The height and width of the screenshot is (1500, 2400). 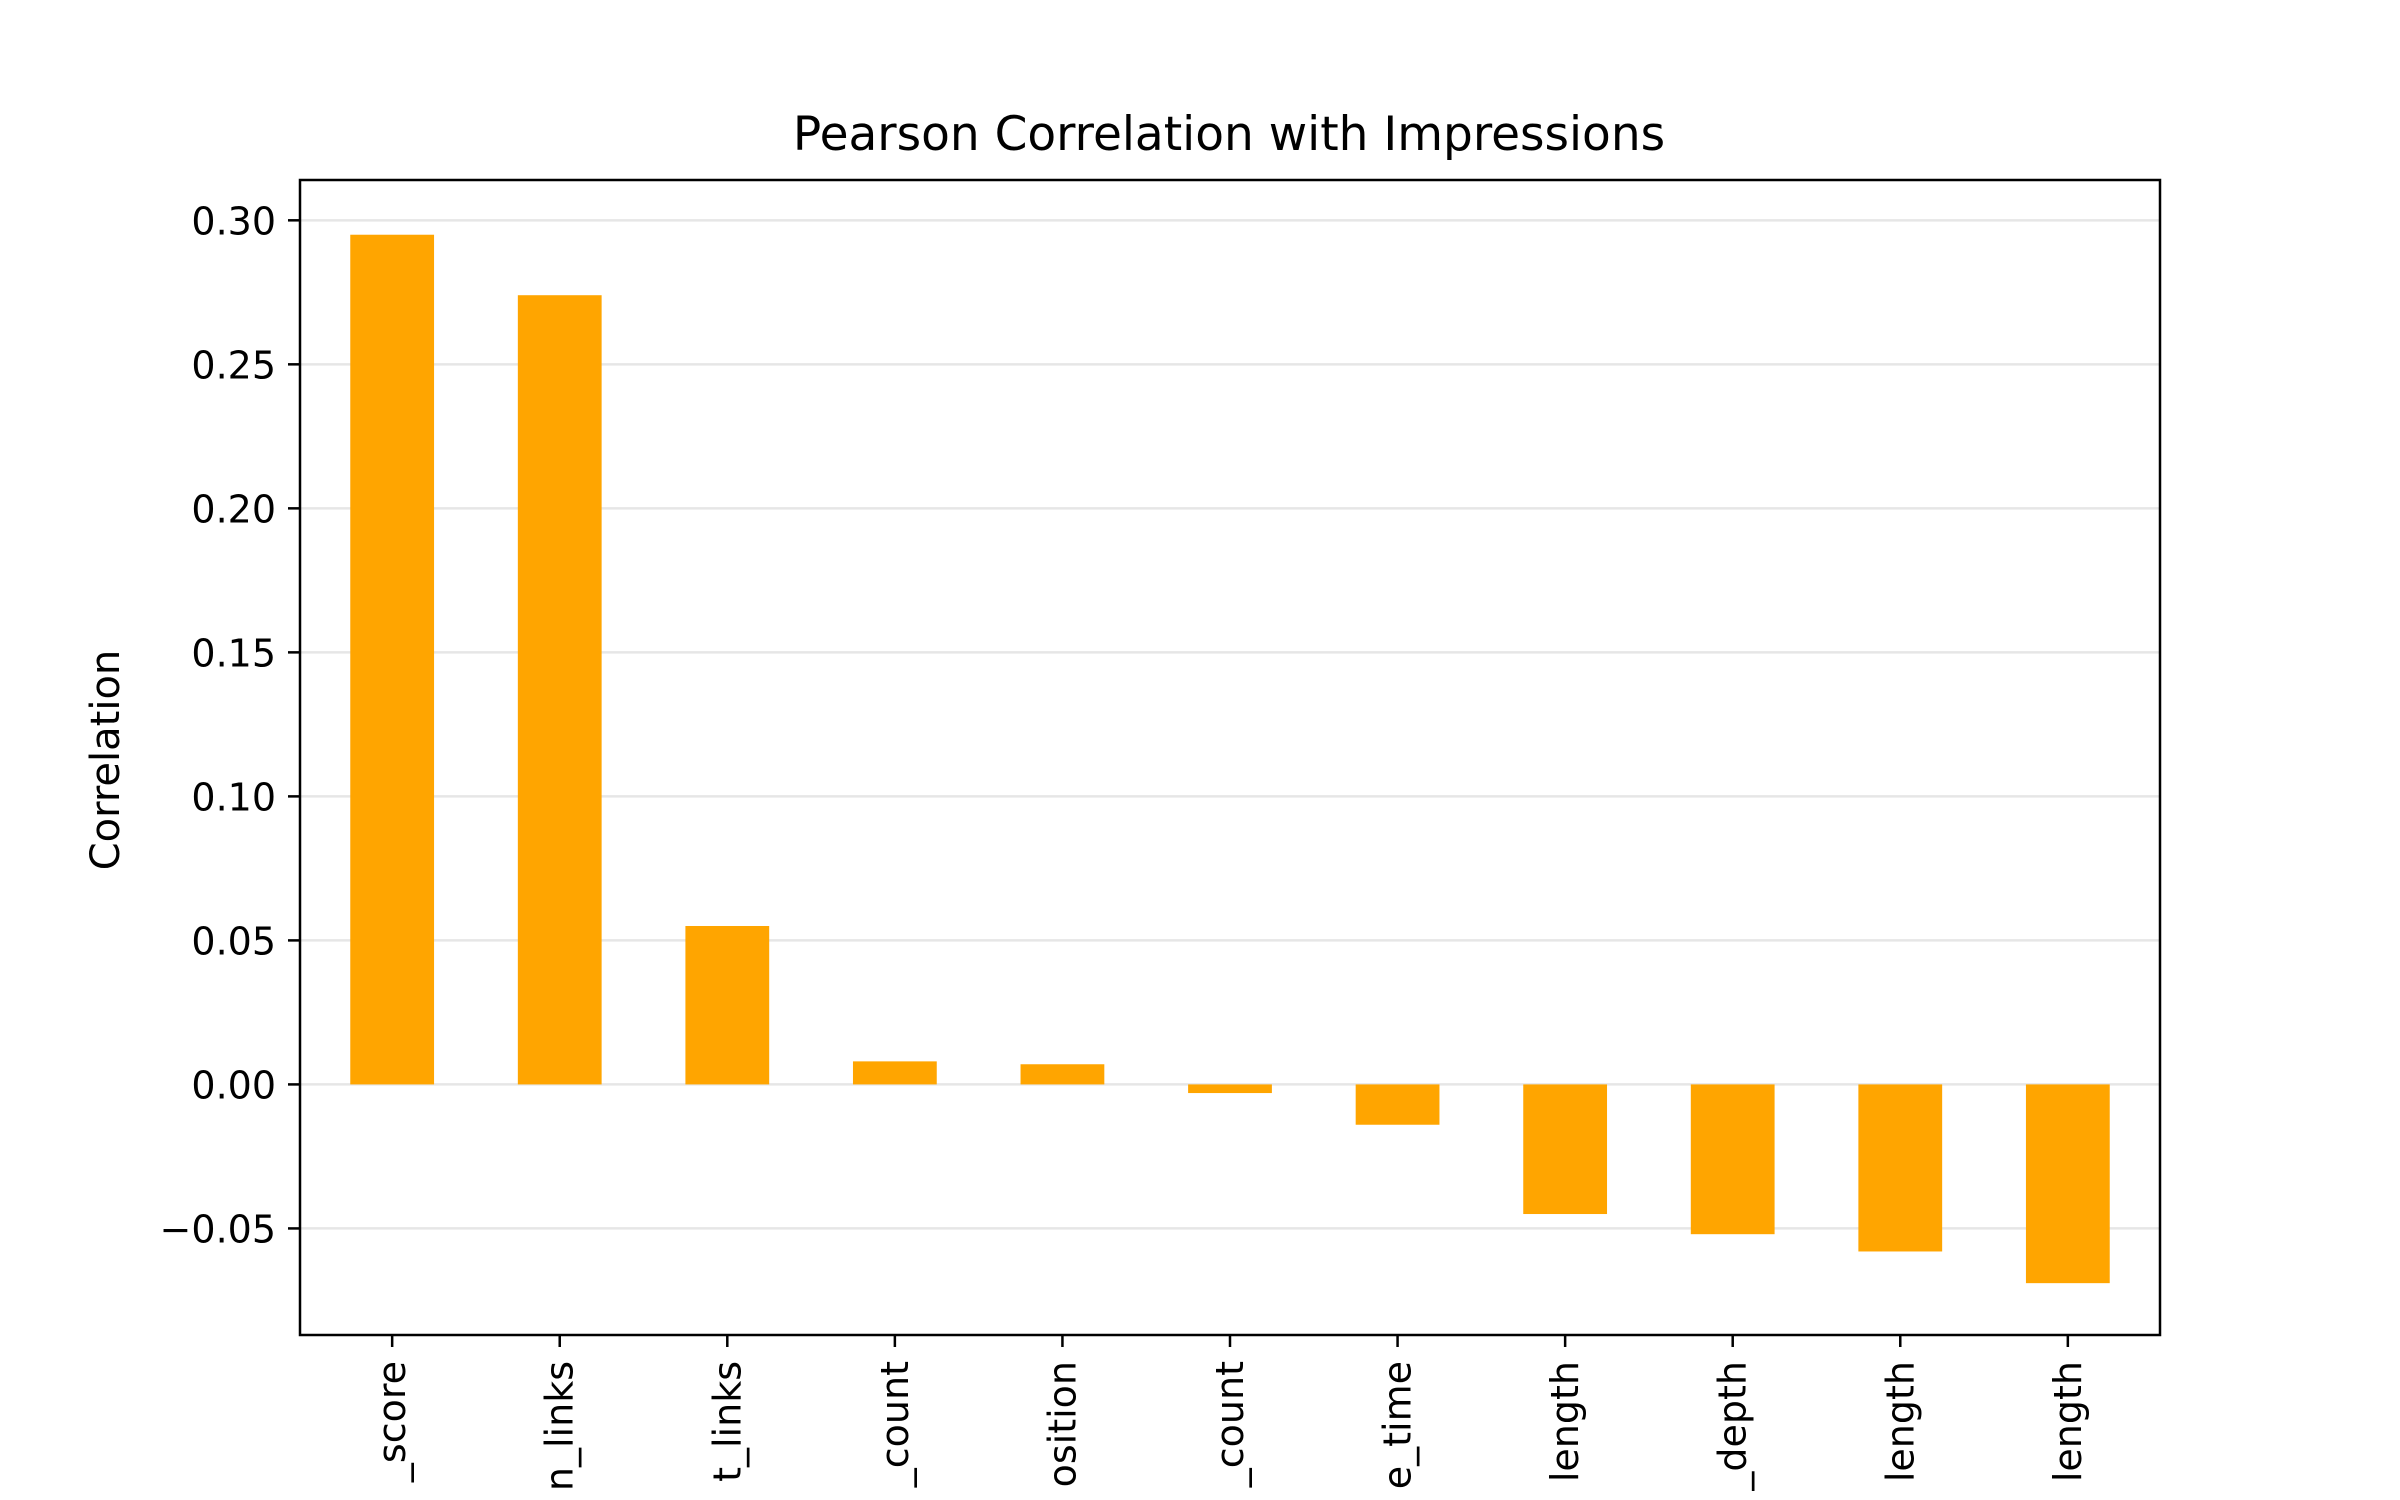 What do you see at coordinates (233, 365) in the screenshot?
I see `y-tick-label: 0.25` at bounding box center [233, 365].